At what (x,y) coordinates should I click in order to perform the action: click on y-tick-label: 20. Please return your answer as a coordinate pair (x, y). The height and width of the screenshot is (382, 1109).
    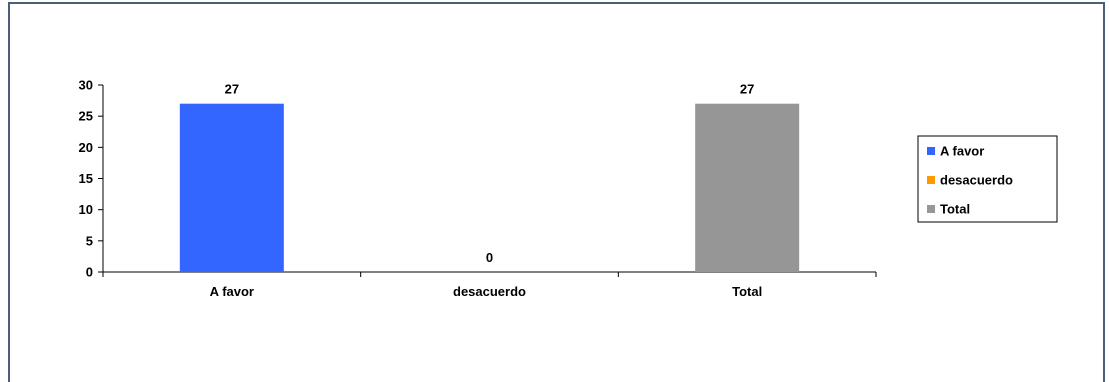
    Looking at the image, I should click on (86, 147).